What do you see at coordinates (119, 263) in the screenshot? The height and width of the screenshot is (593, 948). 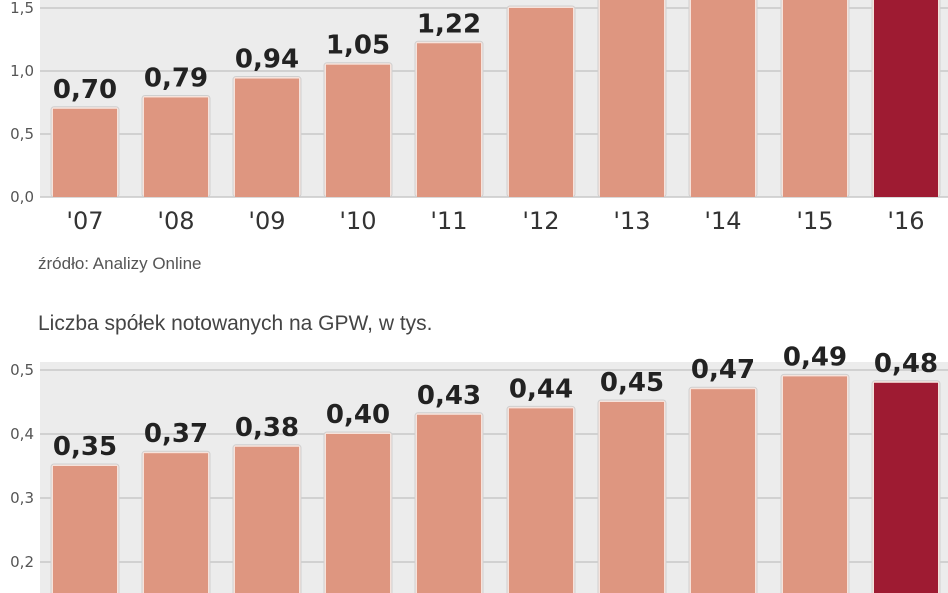 I see `source-note: źródło: Analizy Online` at bounding box center [119, 263].